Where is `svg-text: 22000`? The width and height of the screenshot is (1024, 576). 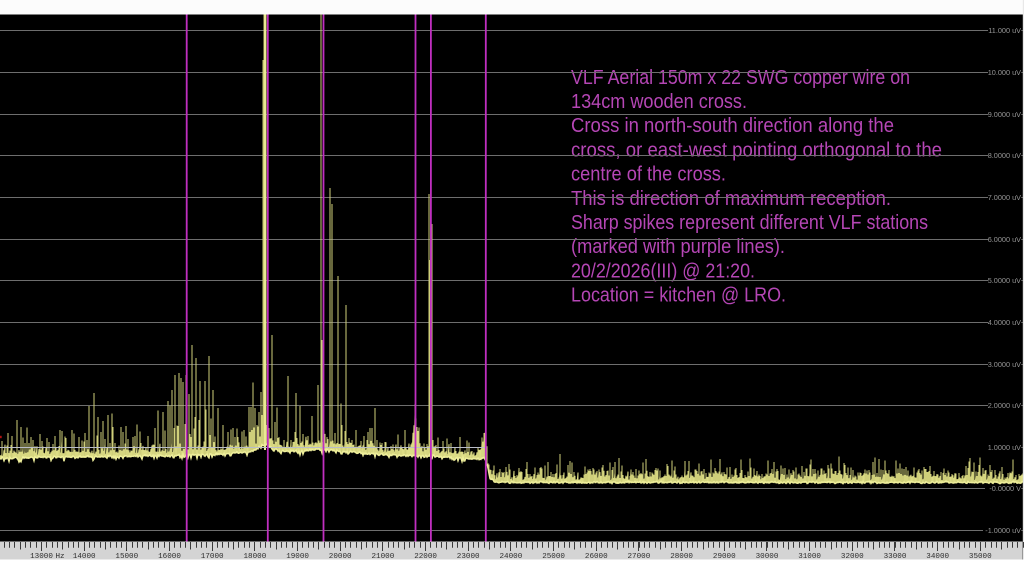 svg-text: 22000 is located at coordinates (425, 557).